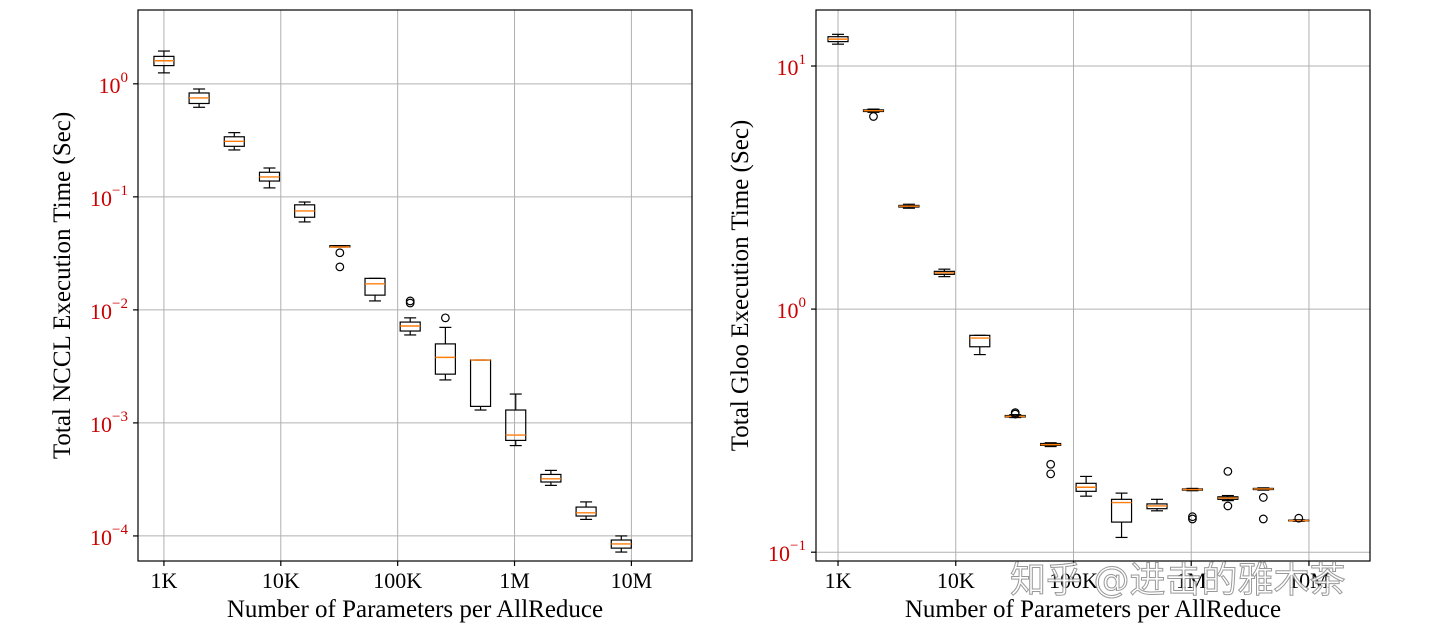  Describe the element at coordinates (109, 536) in the screenshot. I see `y-tick-label: 10⁻⁴` at that location.